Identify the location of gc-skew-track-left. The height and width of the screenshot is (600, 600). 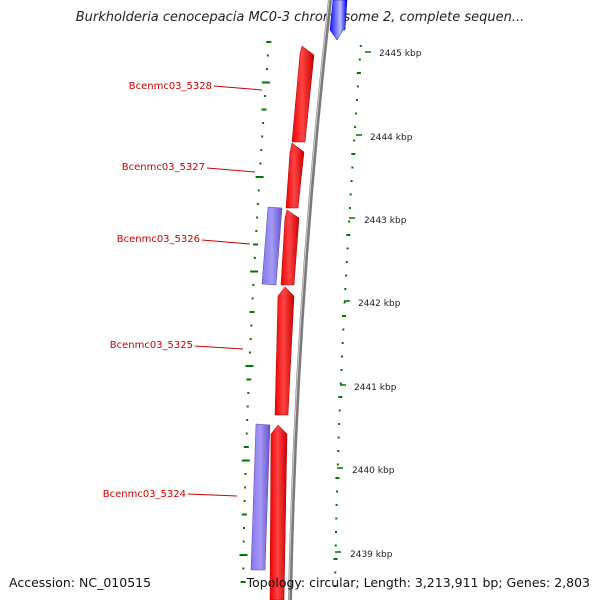
(255, 312).